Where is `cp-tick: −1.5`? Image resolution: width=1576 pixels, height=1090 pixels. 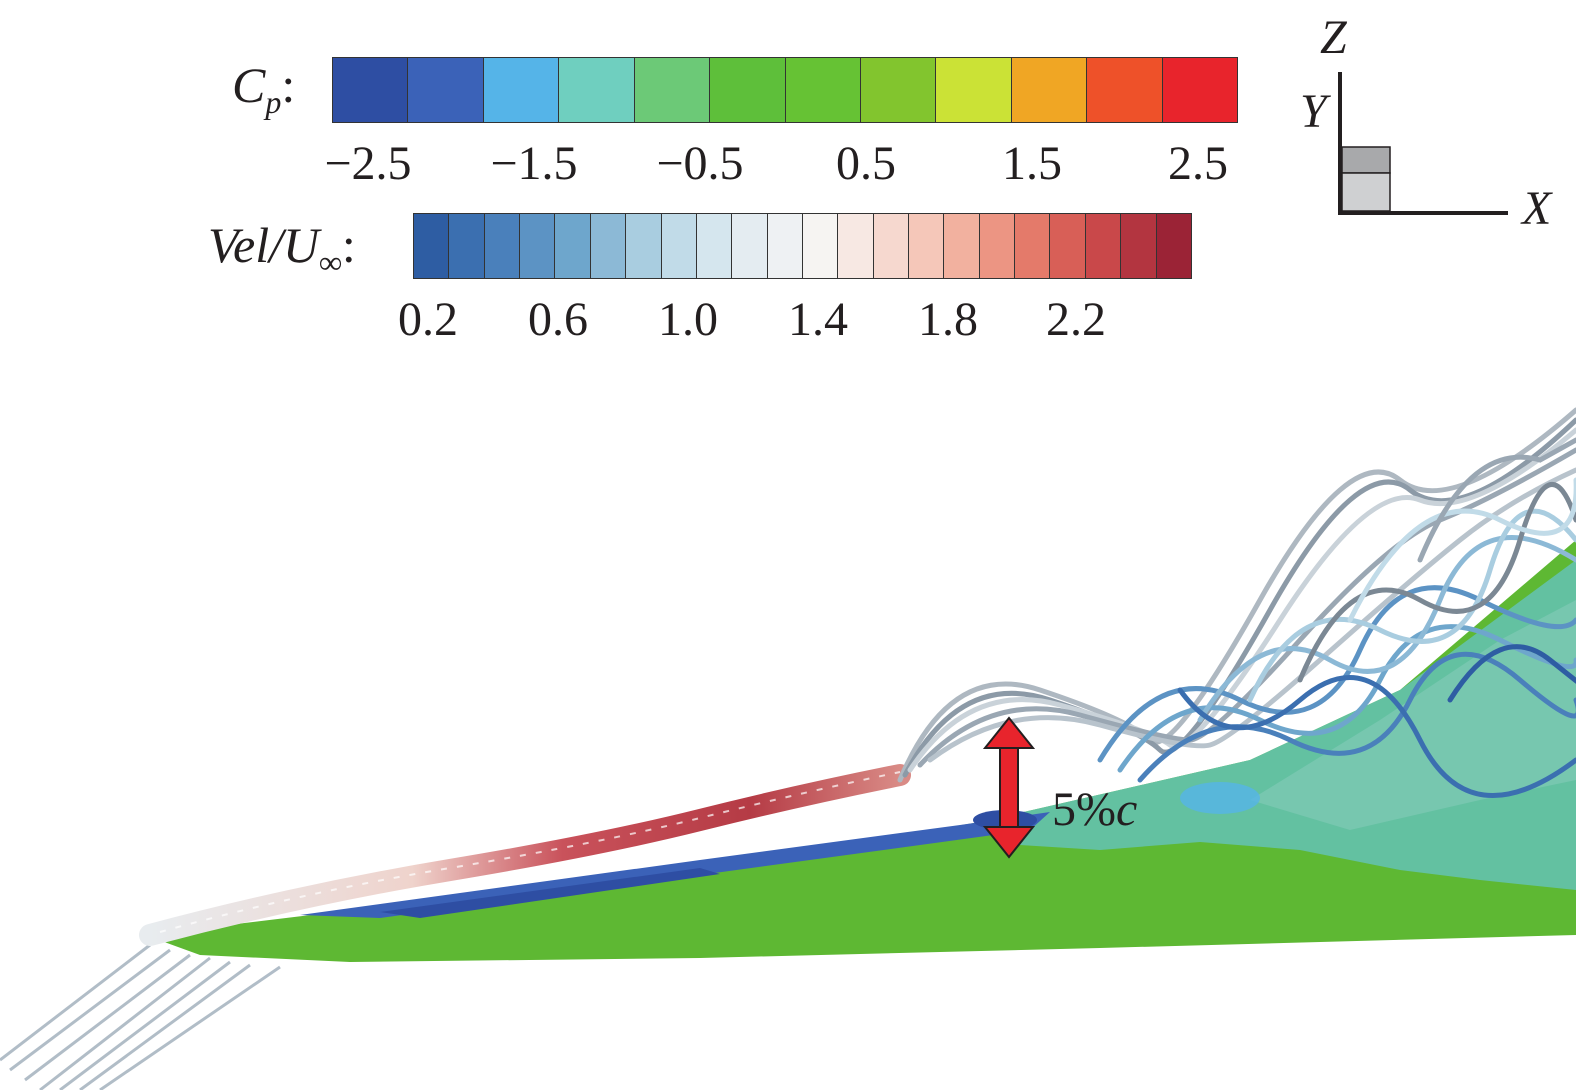
cp-tick: −1.5 is located at coordinates (534, 163).